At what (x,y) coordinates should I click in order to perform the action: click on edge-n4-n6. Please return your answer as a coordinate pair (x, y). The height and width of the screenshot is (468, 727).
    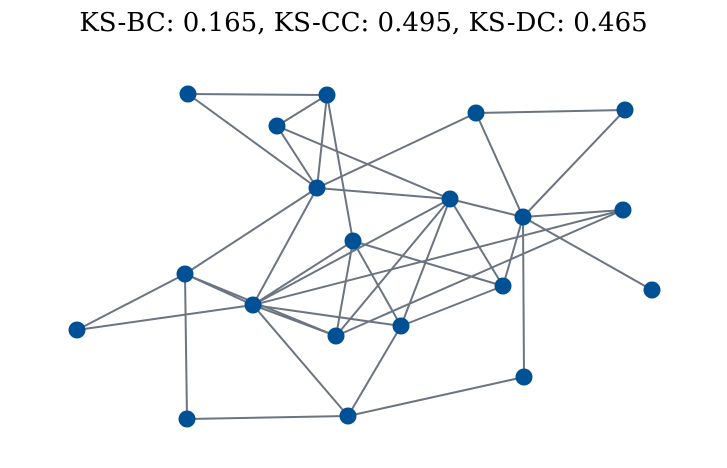
    Looking at the image, I should click on (396, 150).